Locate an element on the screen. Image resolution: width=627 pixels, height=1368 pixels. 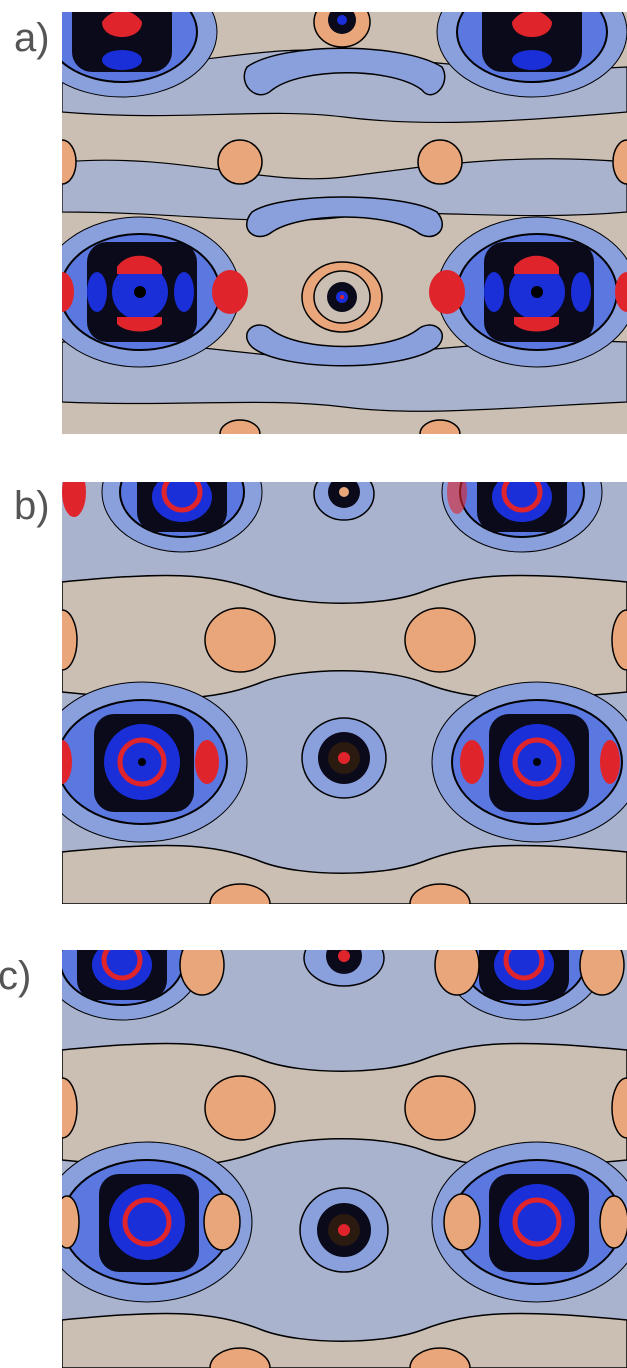
atom-b-upper-left is located at coordinates (162, 517).